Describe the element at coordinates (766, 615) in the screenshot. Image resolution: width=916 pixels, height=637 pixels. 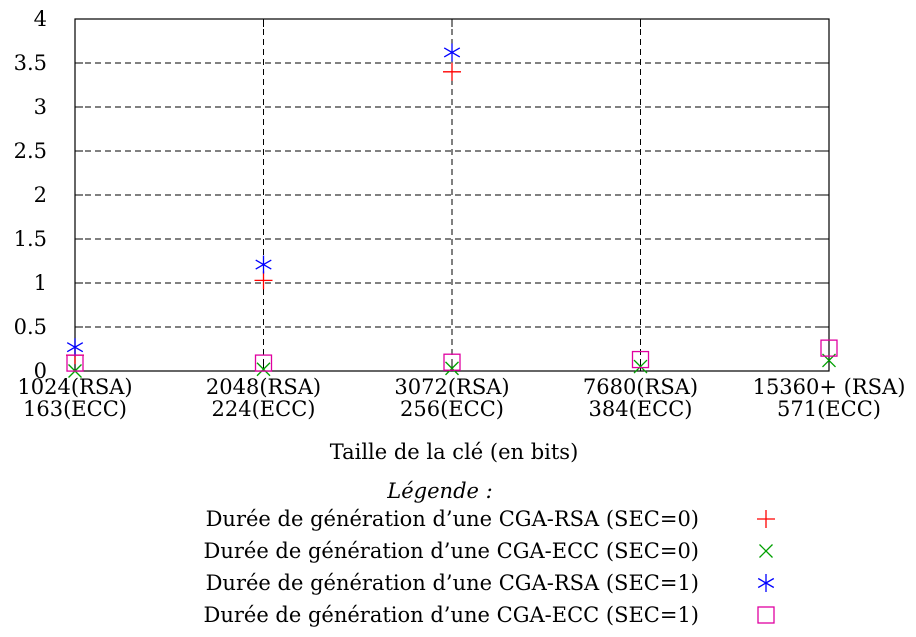
I see `legend-marker-square` at that location.